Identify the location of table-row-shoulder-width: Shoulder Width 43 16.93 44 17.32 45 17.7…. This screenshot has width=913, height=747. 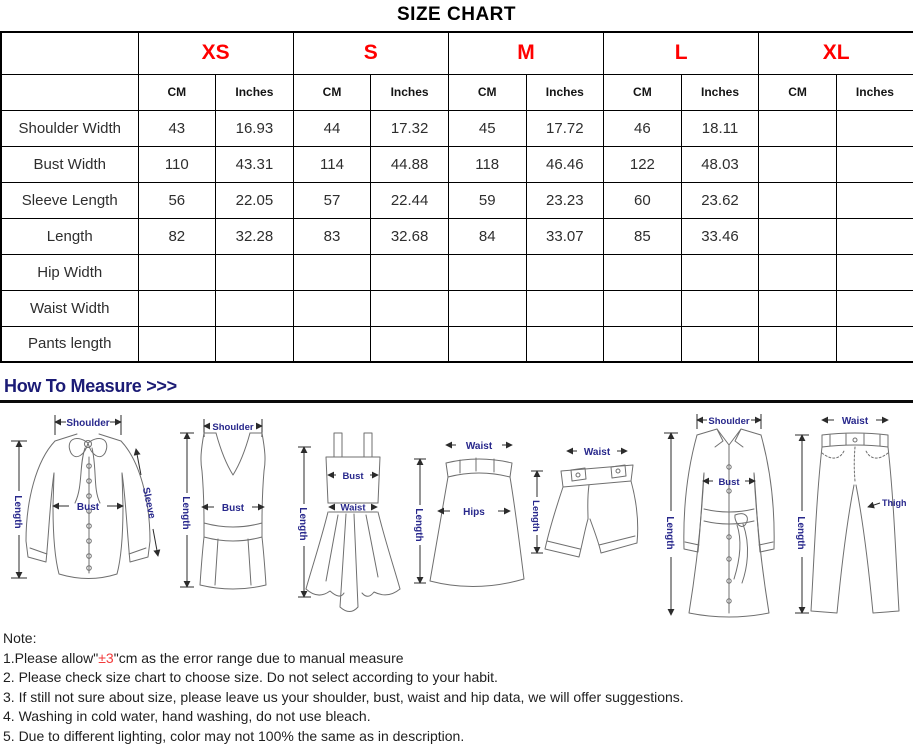
(456, 128).